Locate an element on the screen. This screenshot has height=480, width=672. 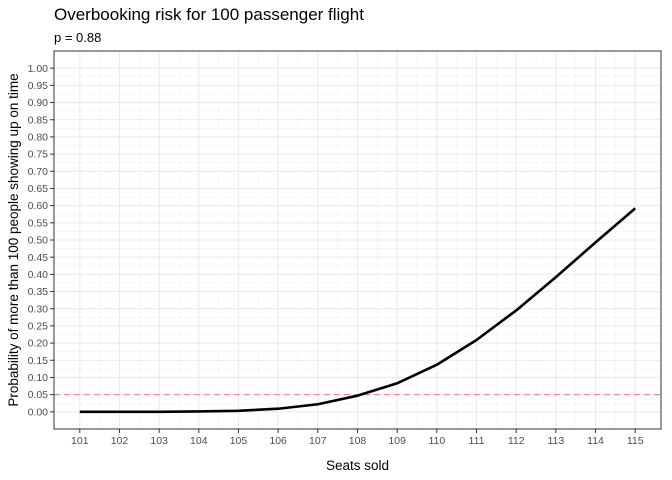
y-tick-label: 0.90 is located at coordinates (38, 103).